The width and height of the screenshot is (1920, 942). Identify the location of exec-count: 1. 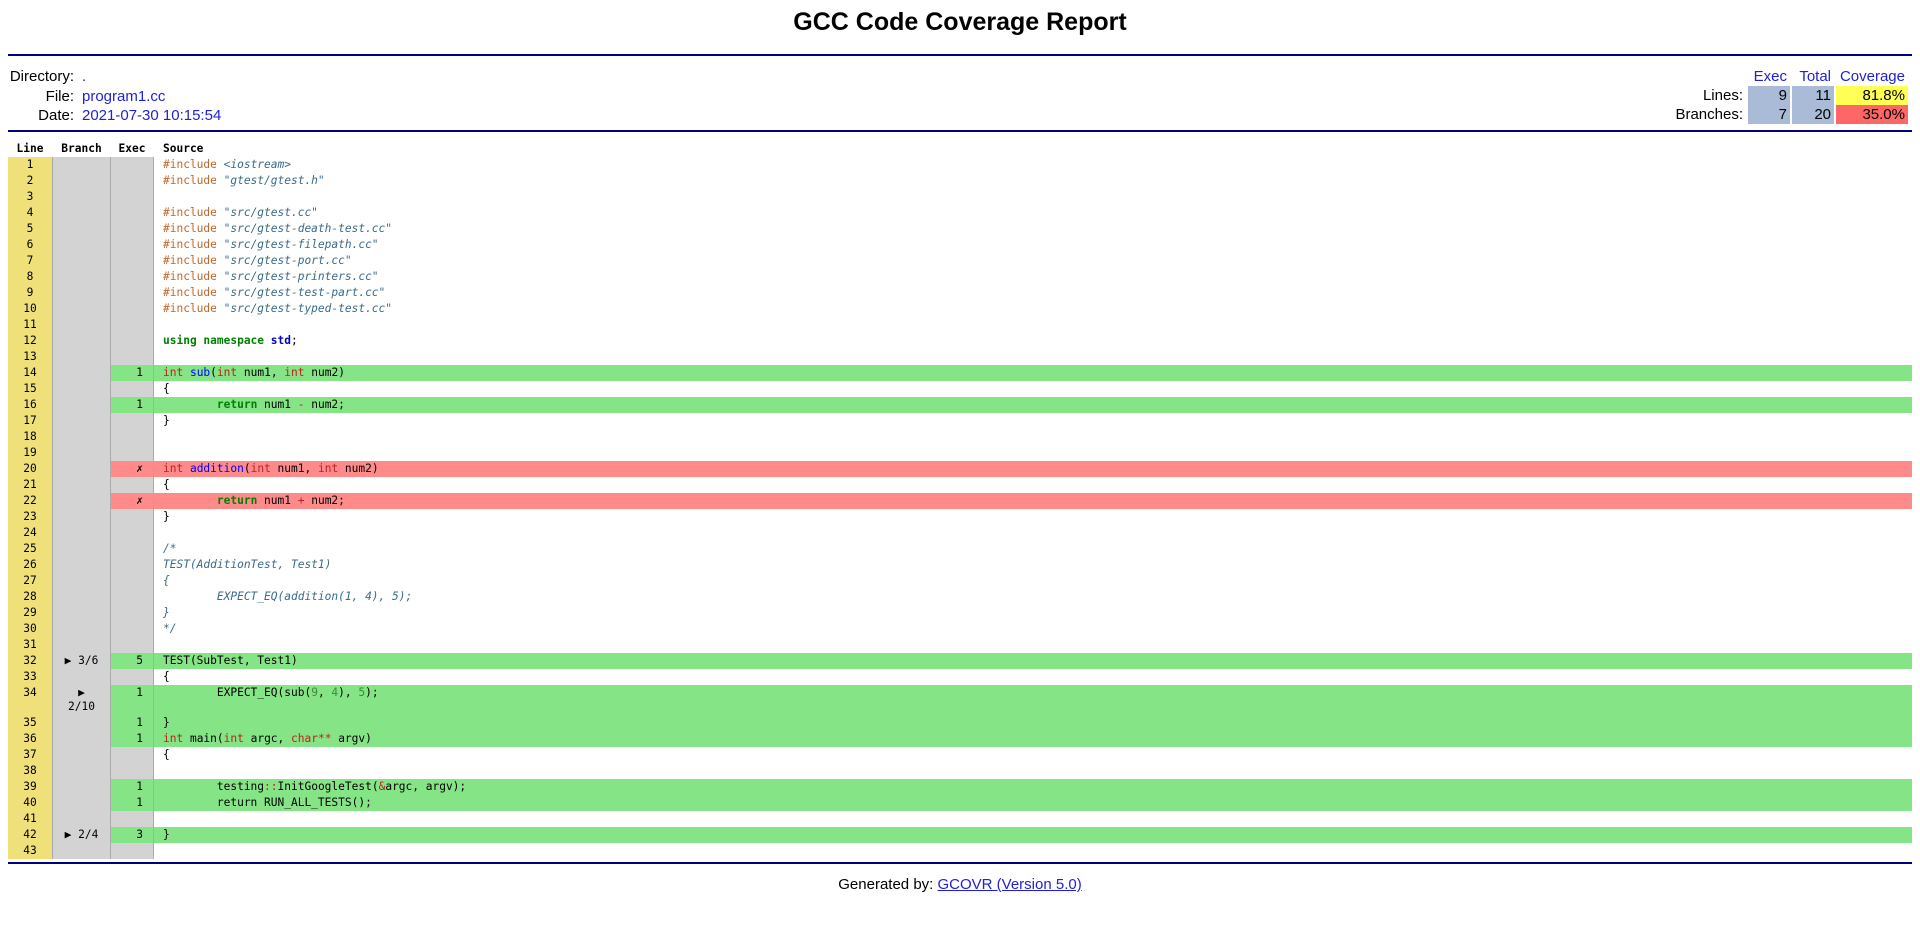
(132, 803).